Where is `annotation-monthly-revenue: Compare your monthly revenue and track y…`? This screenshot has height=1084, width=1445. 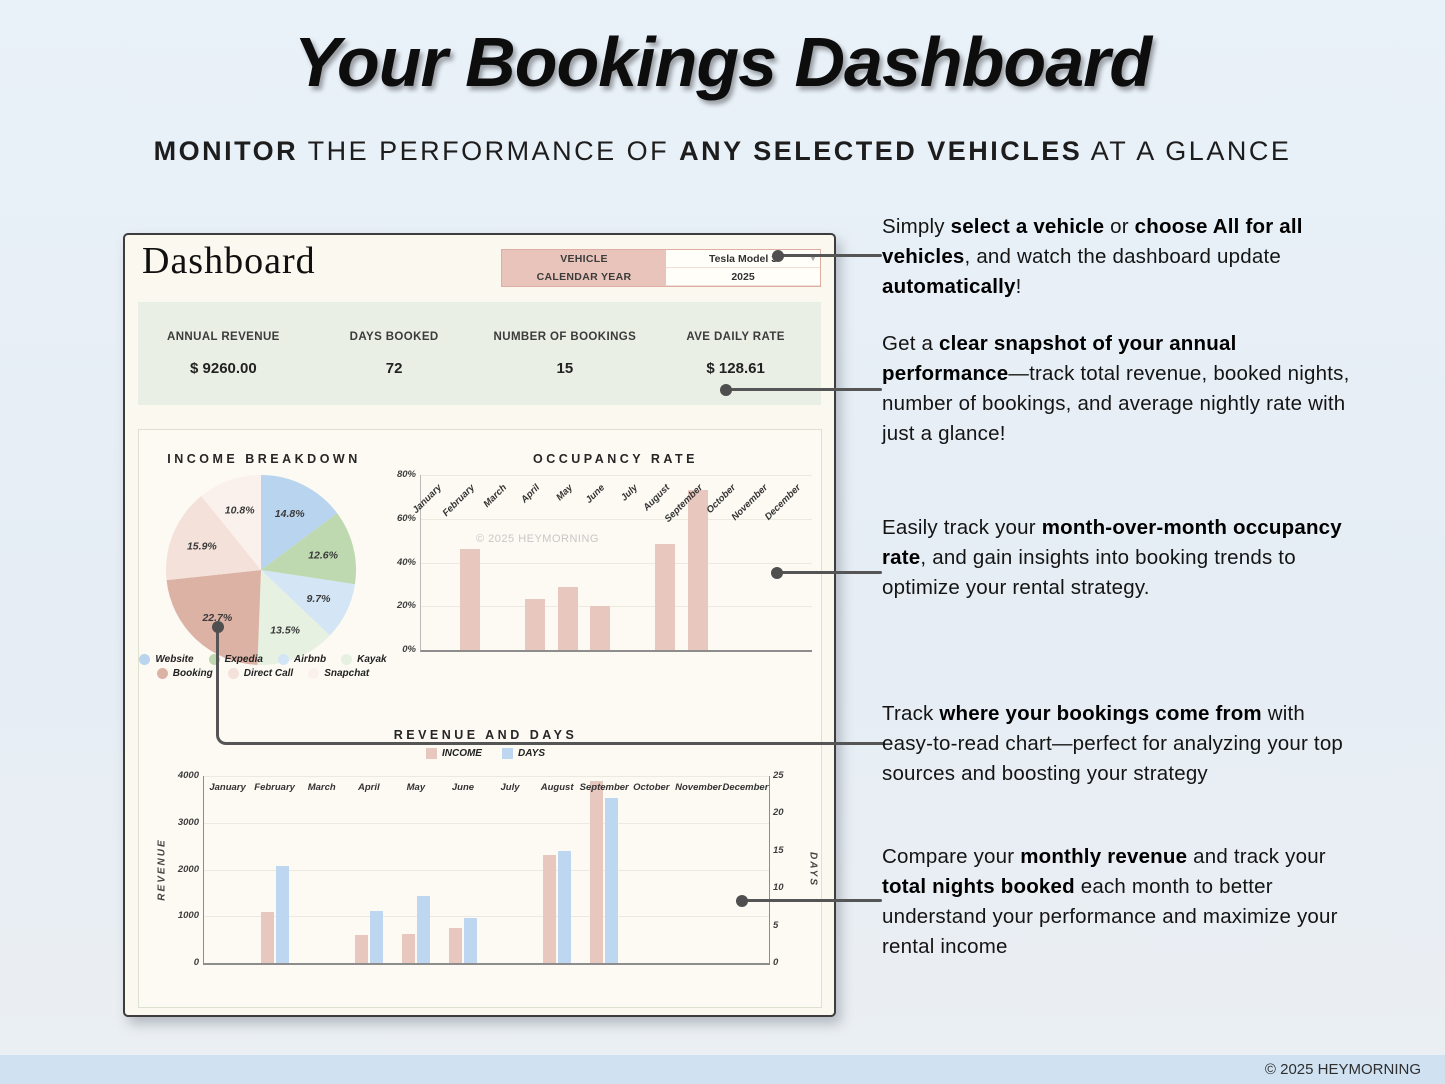 annotation-monthly-revenue: Compare your monthly revenue and track y… is located at coordinates (1110, 901).